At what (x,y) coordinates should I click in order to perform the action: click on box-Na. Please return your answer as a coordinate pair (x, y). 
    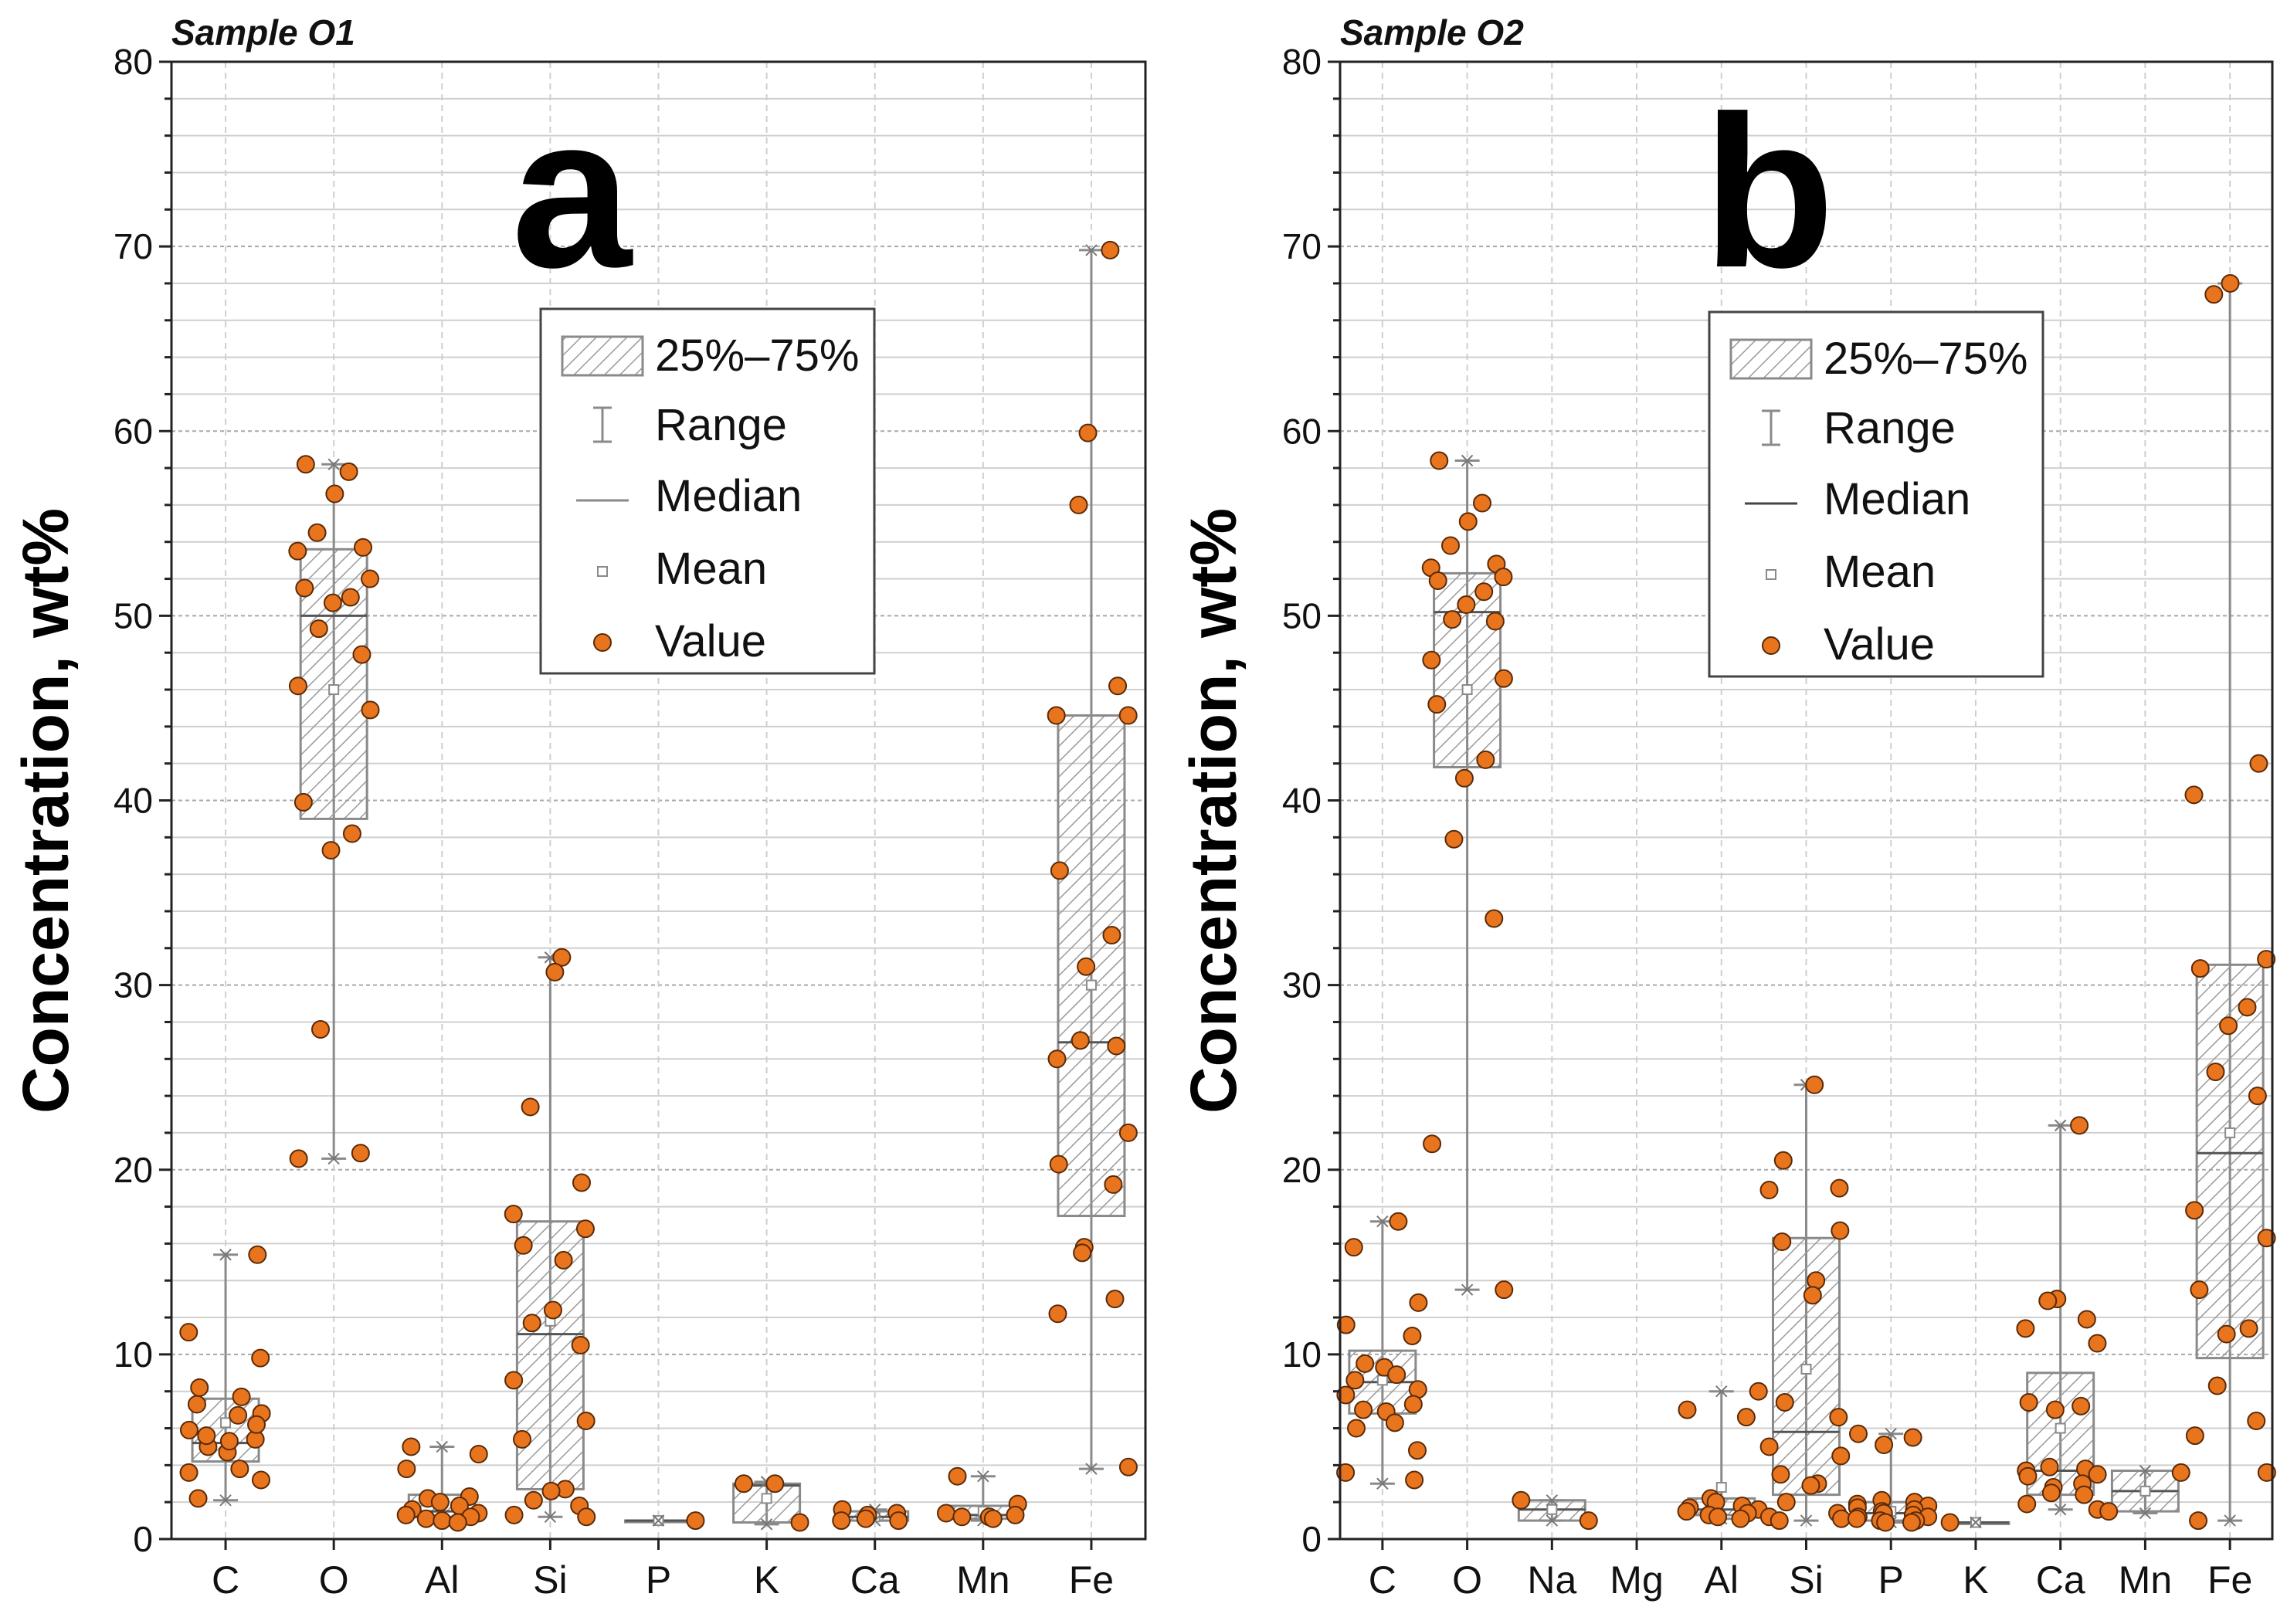
    Looking at the image, I should click on (1551, 1510).